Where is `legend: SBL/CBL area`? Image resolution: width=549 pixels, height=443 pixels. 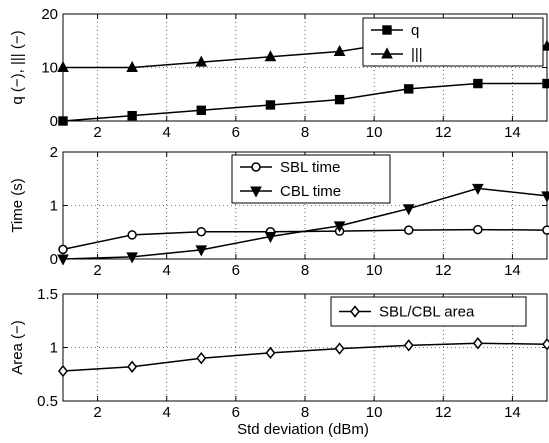
legend: SBL/CBL area is located at coordinates (428, 311).